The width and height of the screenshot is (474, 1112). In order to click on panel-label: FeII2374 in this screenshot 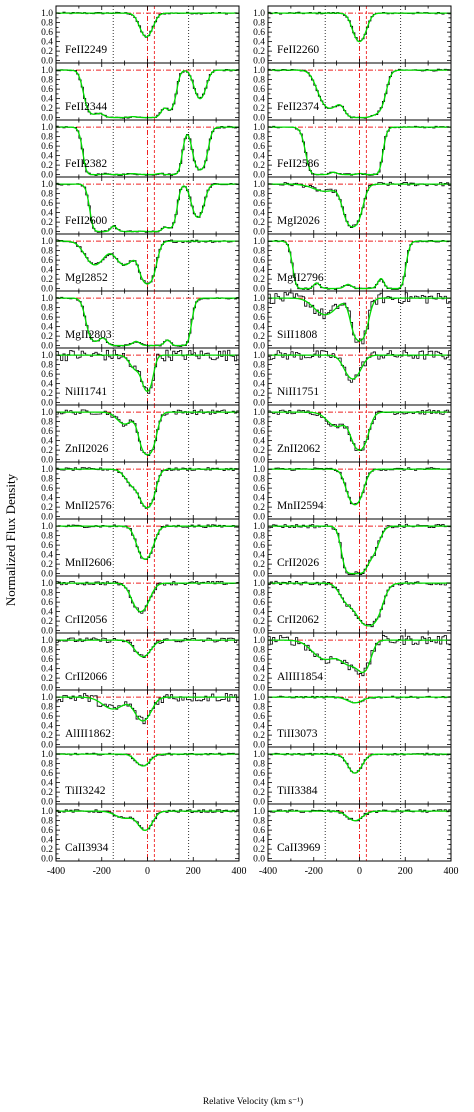, I will do `click(298, 107)`.